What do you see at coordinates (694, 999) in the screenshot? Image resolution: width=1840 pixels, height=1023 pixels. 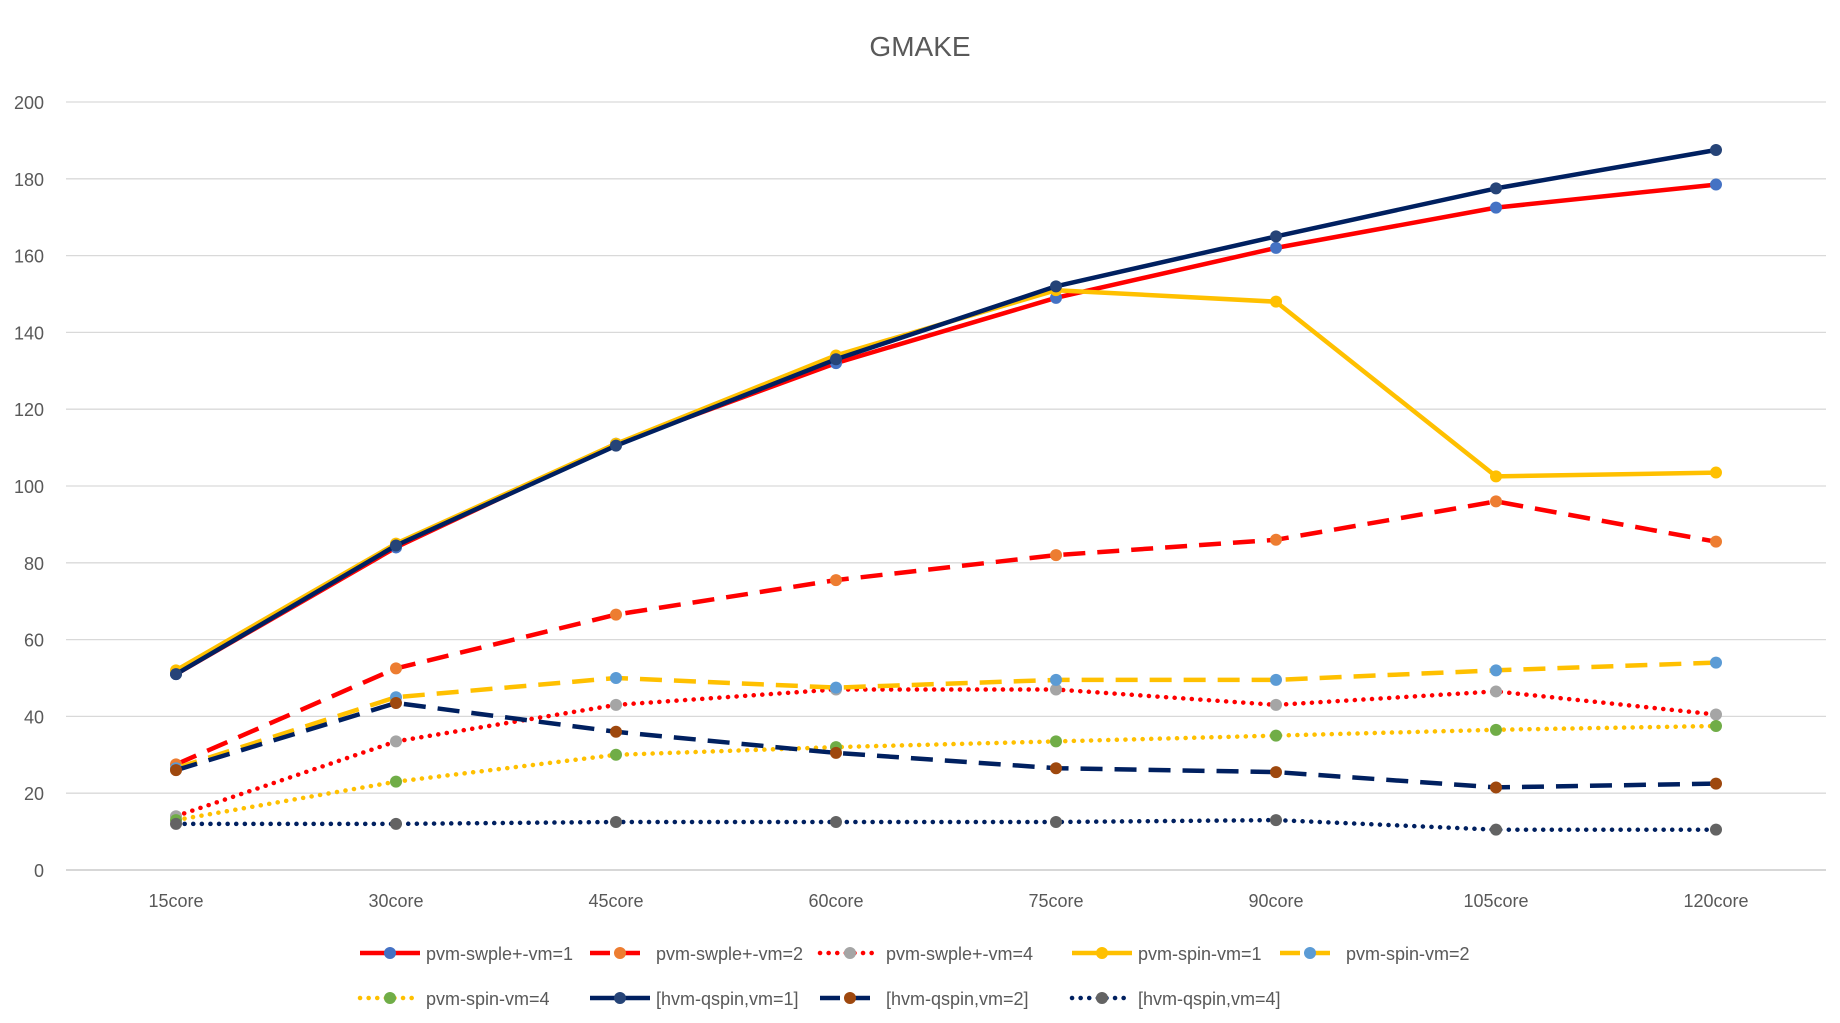 I see `legend-item: [hvm-qspin,vm=1]` at bounding box center [694, 999].